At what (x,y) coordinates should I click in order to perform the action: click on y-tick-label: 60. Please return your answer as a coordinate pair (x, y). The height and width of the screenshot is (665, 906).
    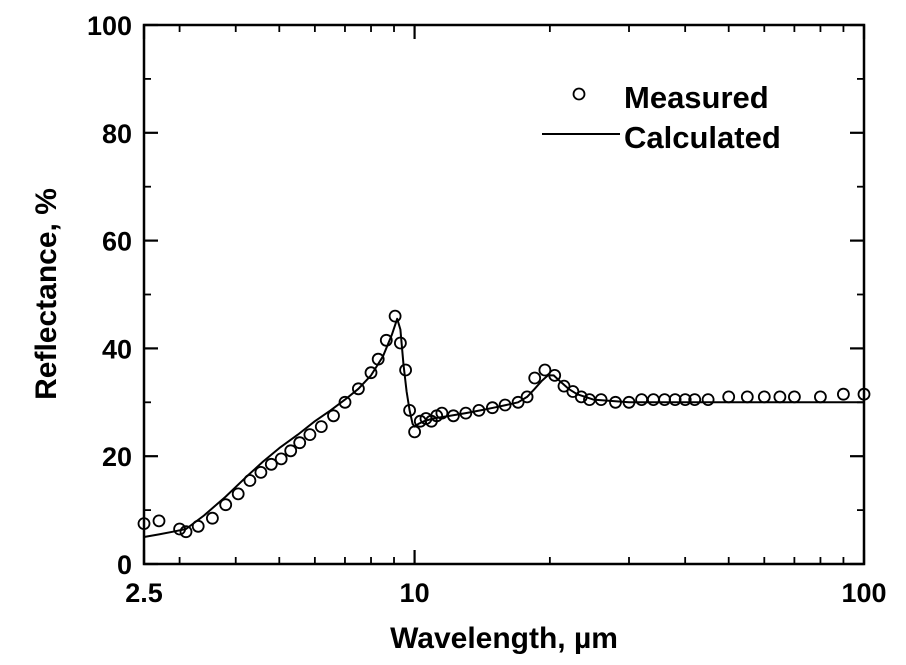
    Looking at the image, I should click on (117, 242).